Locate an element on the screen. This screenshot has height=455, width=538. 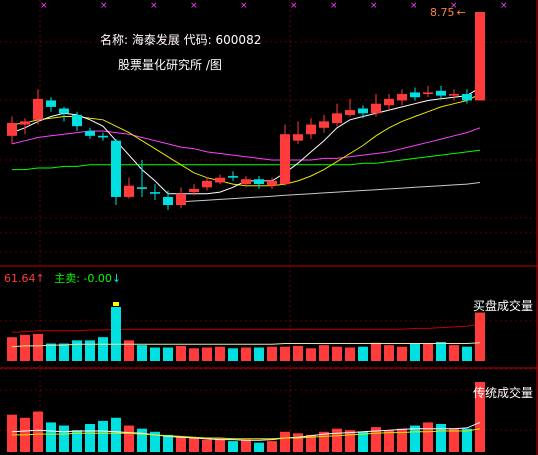
ma30-line is located at coordinates (246, 160).